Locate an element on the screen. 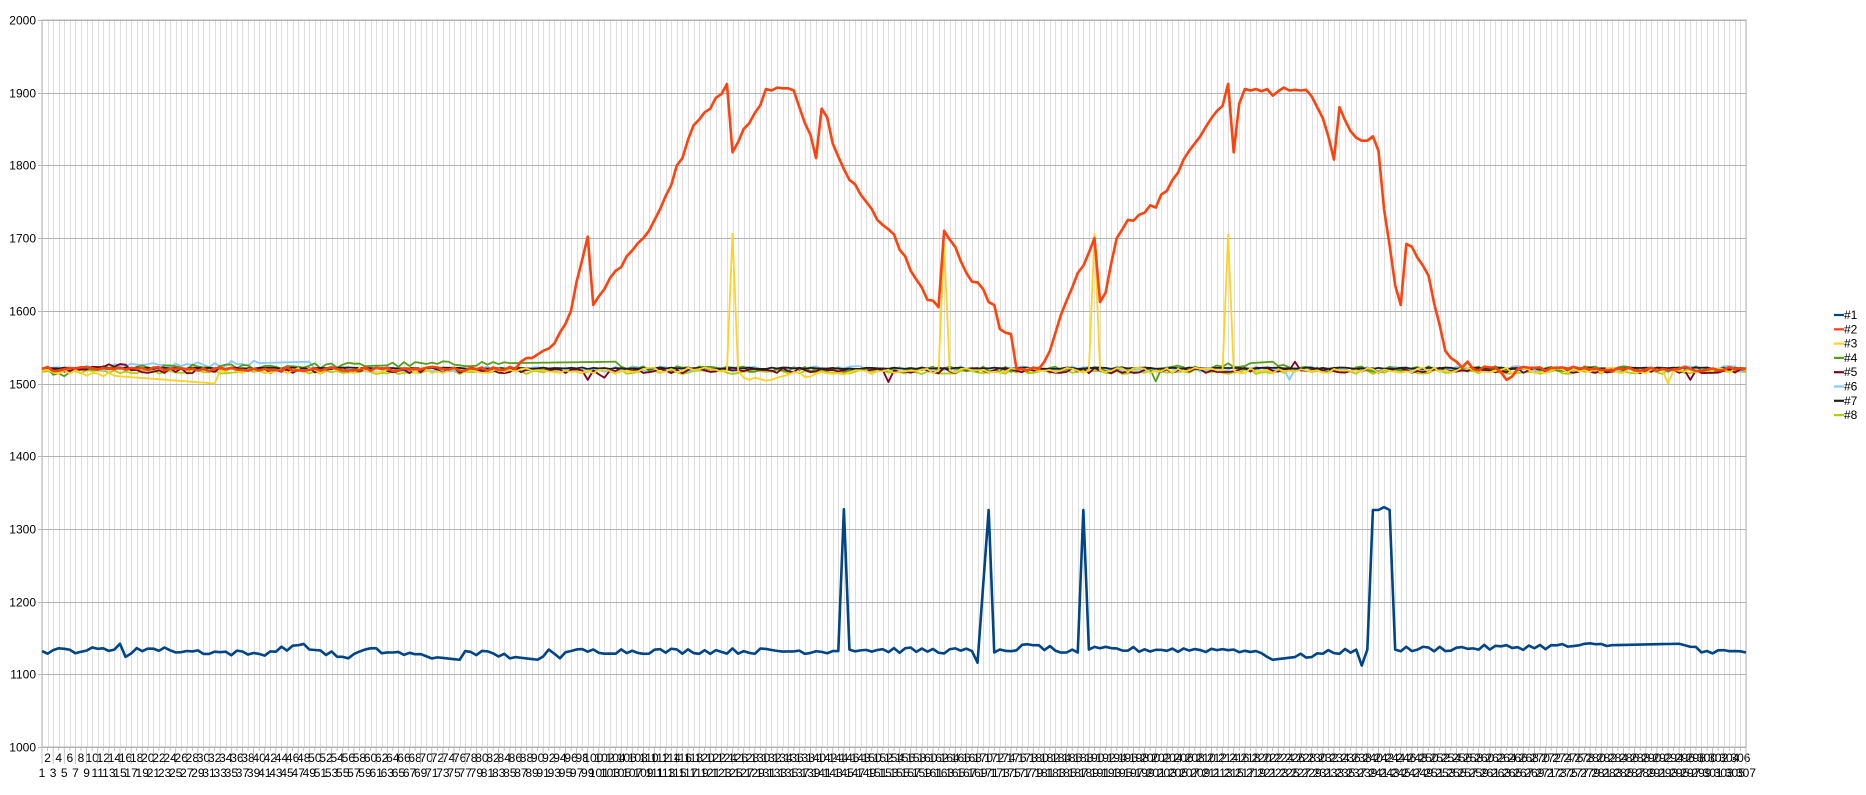  x-tick-label: 247 is located at coordinates (1412, 773).